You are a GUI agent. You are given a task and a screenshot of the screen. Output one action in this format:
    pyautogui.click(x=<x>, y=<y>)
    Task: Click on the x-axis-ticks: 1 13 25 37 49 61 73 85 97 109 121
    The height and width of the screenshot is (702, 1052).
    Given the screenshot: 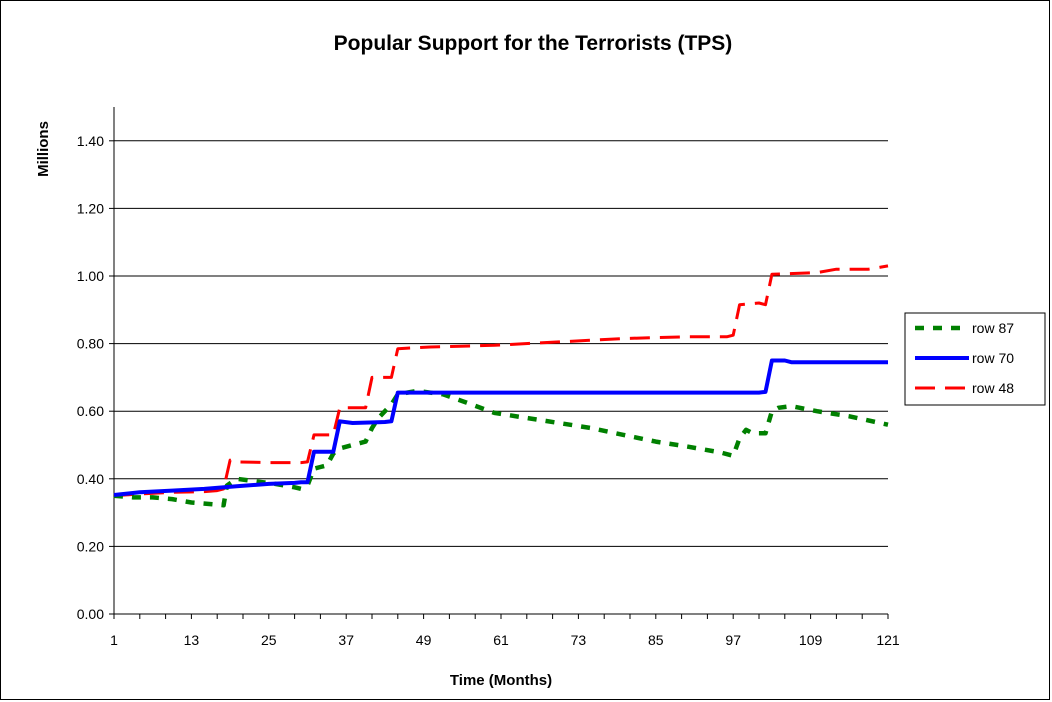 What is the action you would take?
    pyautogui.click(x=505, y=631)
    